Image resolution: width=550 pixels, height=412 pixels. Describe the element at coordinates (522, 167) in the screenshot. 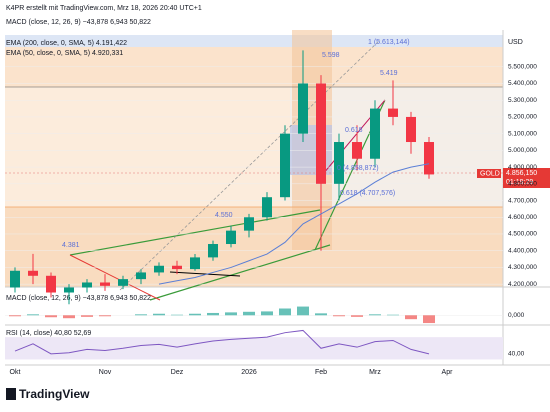

I see `y-tick-label: 4.900,000` at that location.